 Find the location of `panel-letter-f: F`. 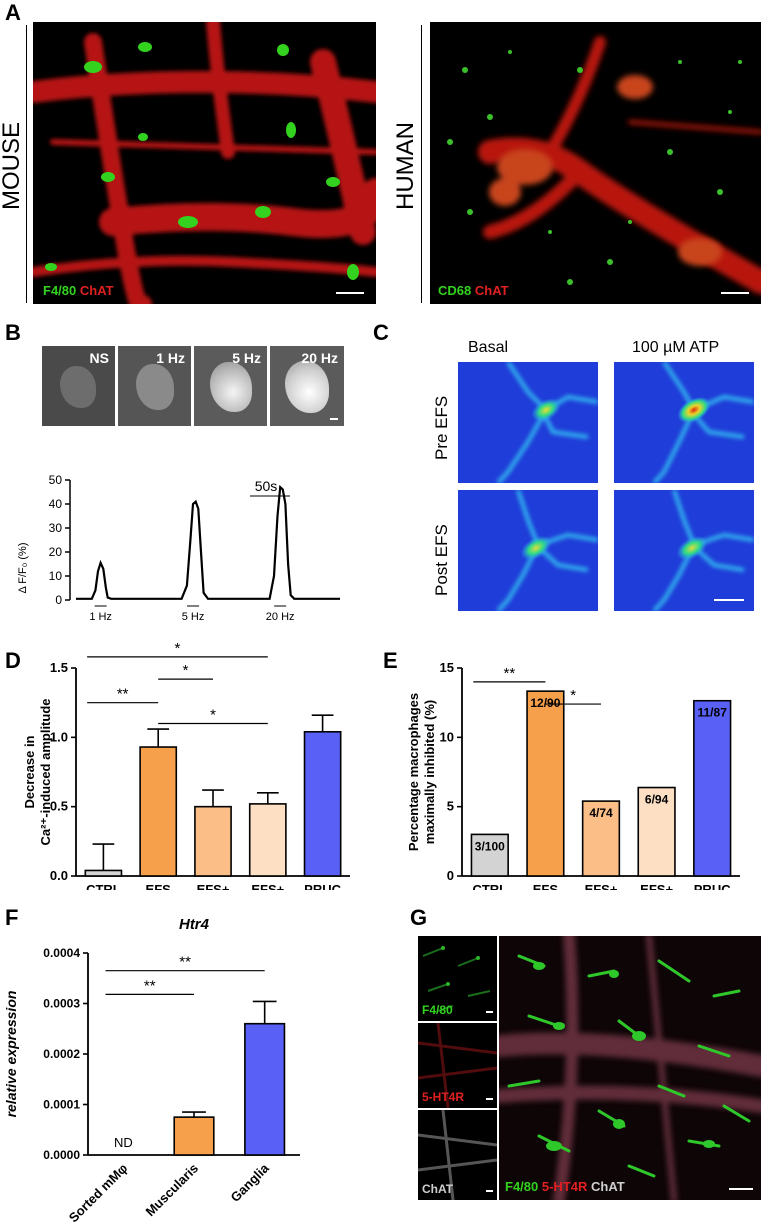

panel-letter-f: F is located at coordinates (12, 917).